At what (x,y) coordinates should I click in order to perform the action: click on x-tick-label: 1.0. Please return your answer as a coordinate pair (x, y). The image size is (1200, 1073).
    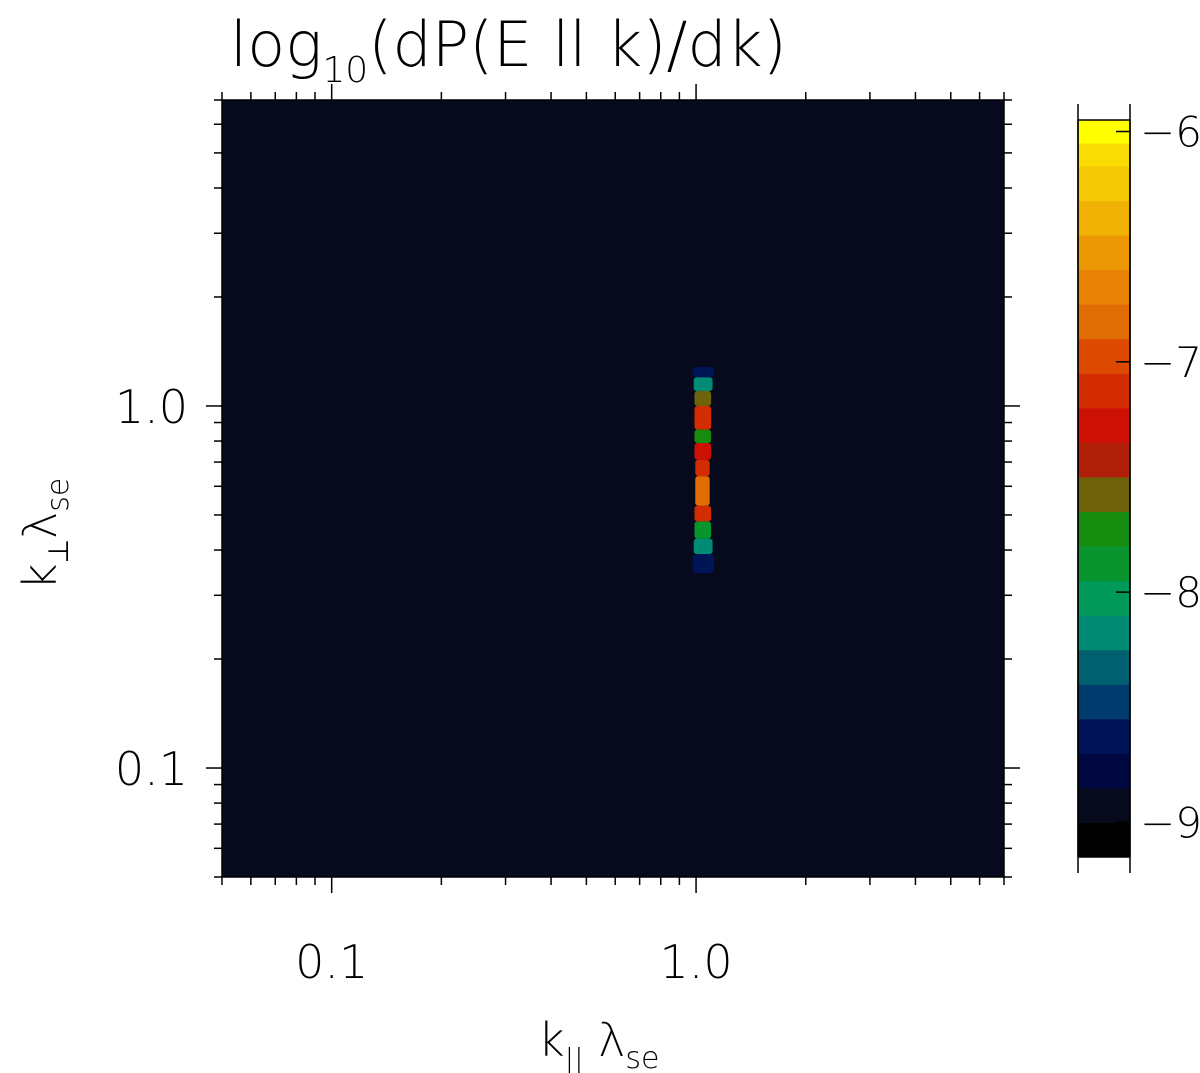
    Looking at the image, I should click on (695, 962).